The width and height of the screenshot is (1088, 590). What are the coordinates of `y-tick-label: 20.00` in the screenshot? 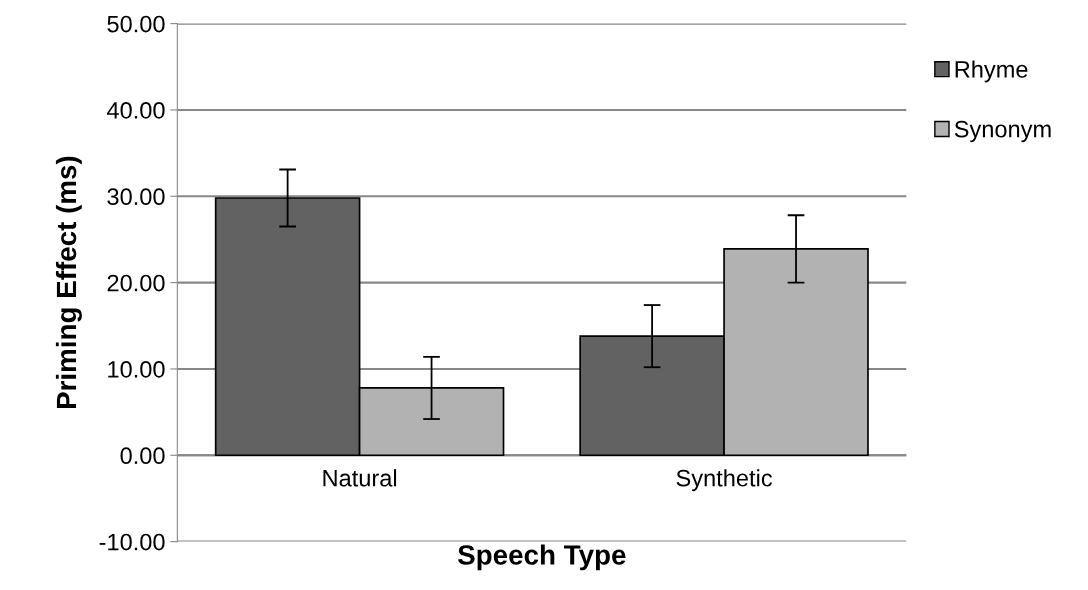 It's located at (136, 283).